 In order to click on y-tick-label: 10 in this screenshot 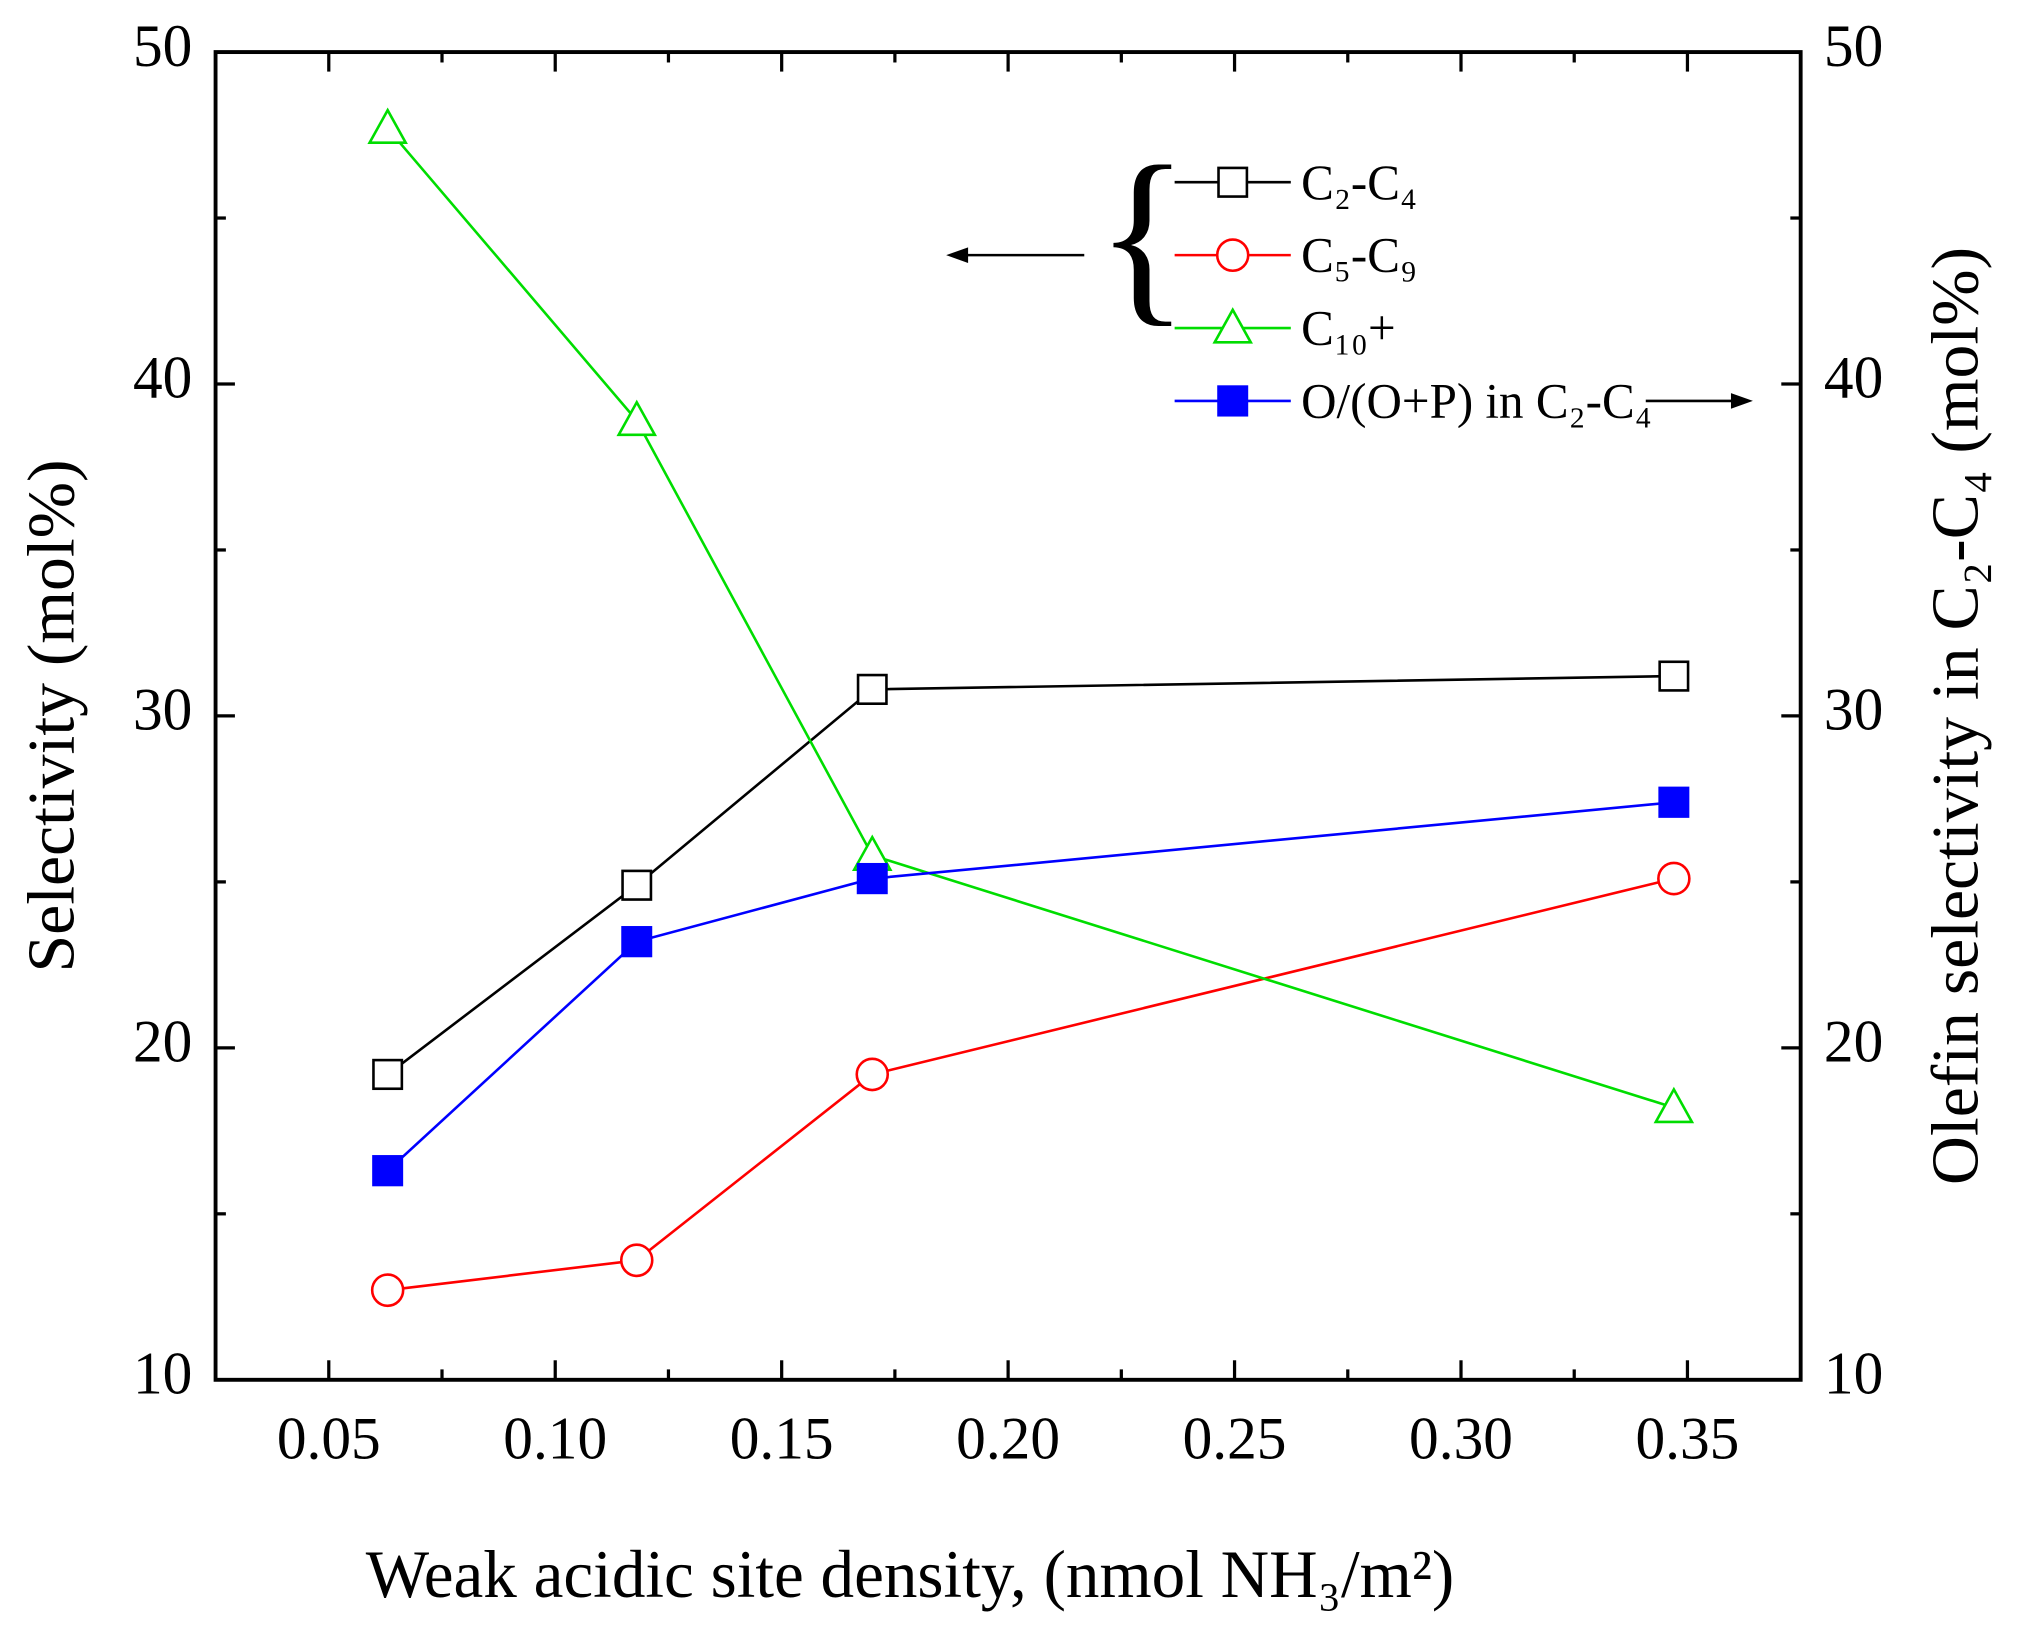, I will do `click(162, 1373)`.